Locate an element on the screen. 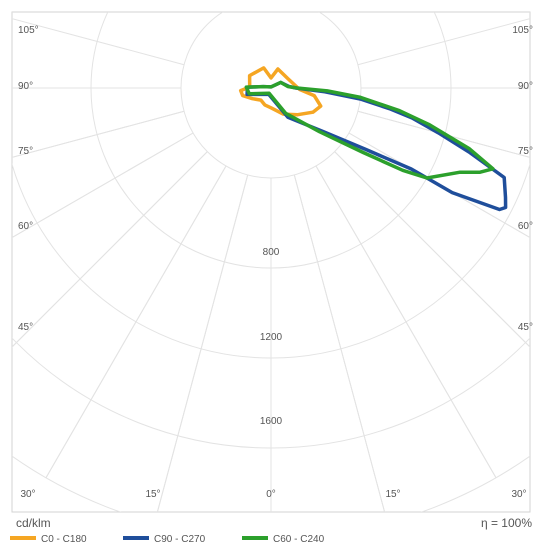  radial-tick-label-1: 1200 is located at coordinates (271, 337).